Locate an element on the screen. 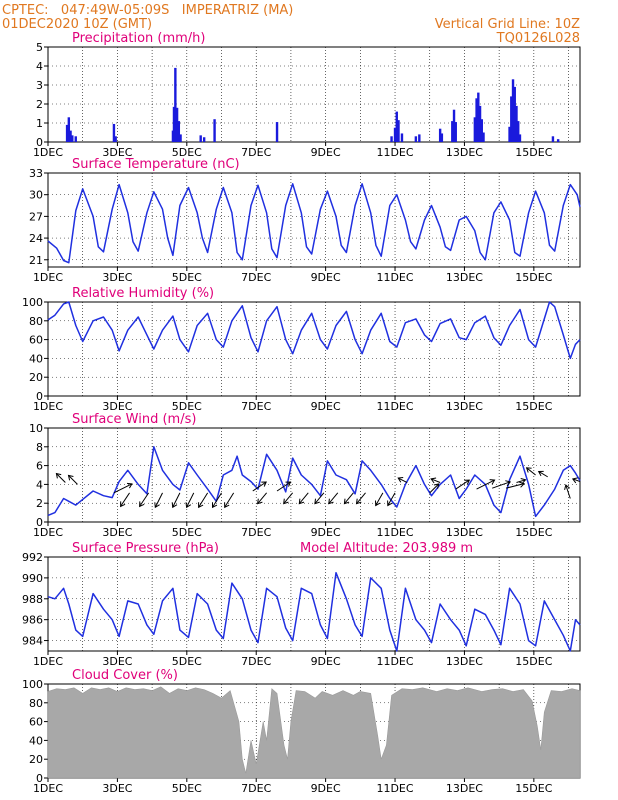 This screenshot has width=618, height=800. pressure-xtick-label: 7DEC is located at coordinates (256, 661).